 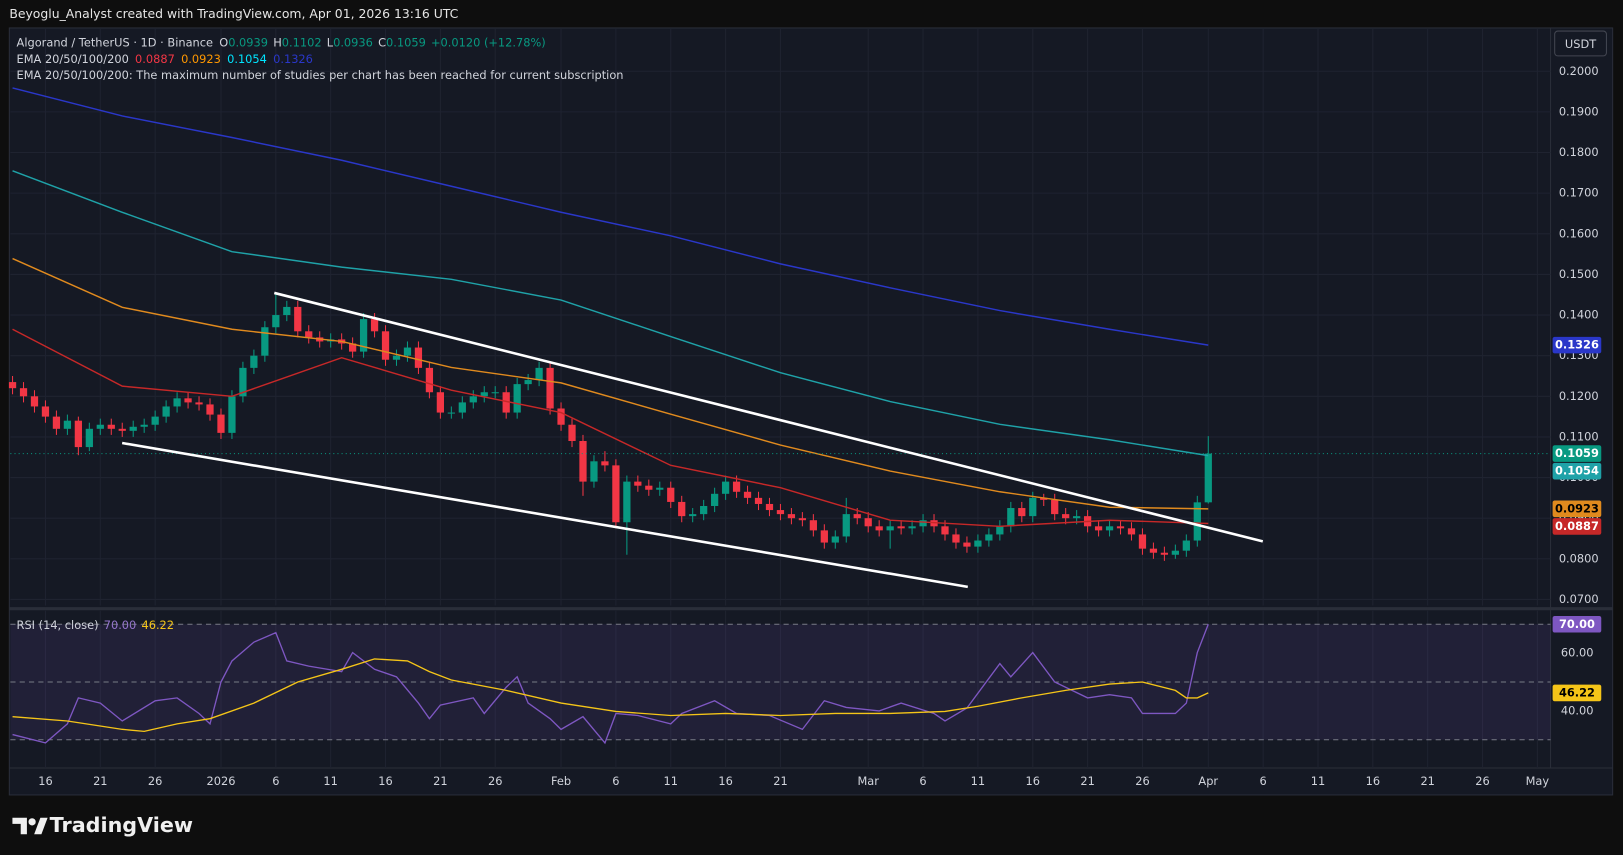 I want to click on price-badge-label: 46.22, so click(x=1577, y=692).